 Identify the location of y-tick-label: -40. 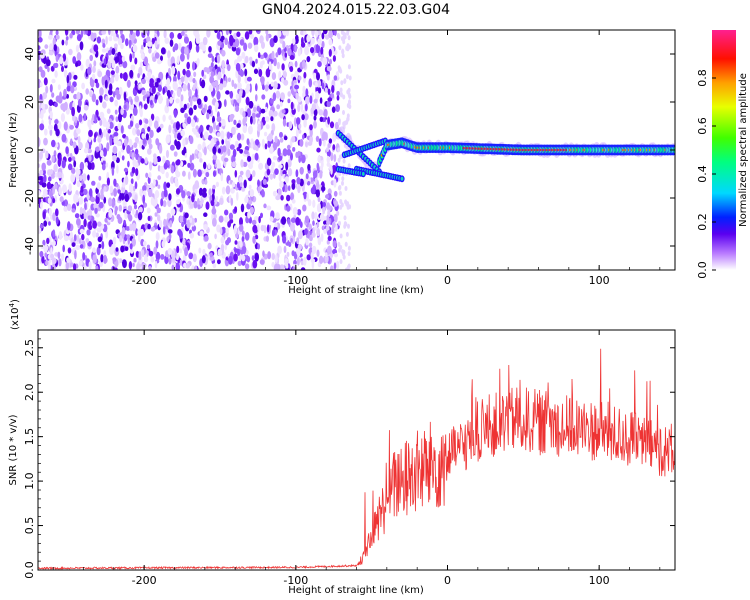
(29, 246).